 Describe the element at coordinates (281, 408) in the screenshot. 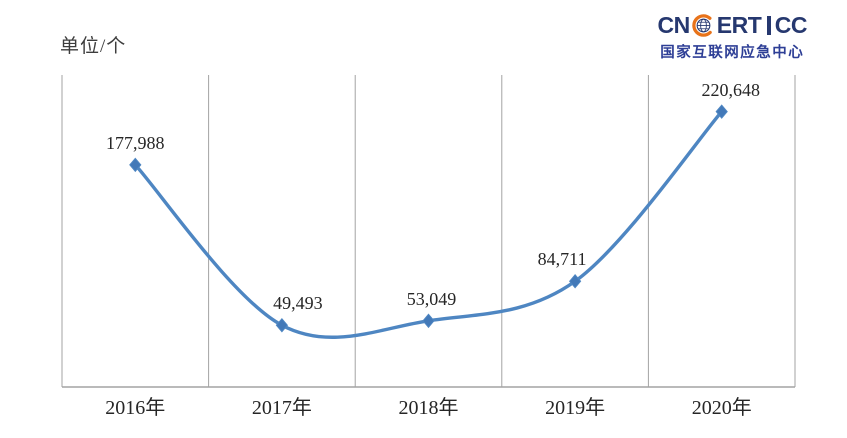

I see `x-axis-tick-label: 2017年` at that location.